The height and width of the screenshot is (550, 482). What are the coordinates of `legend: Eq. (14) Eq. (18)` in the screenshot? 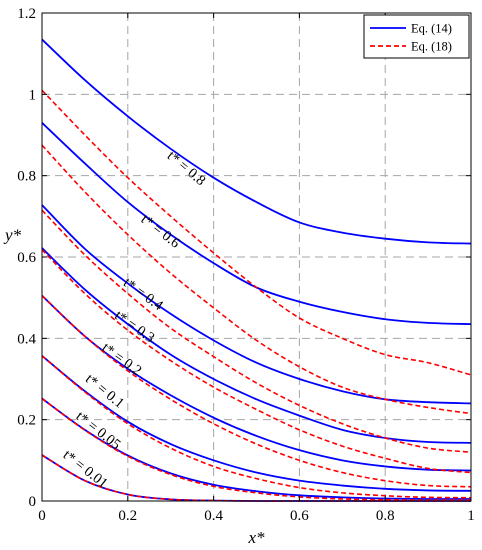 It's located at (416, 36).